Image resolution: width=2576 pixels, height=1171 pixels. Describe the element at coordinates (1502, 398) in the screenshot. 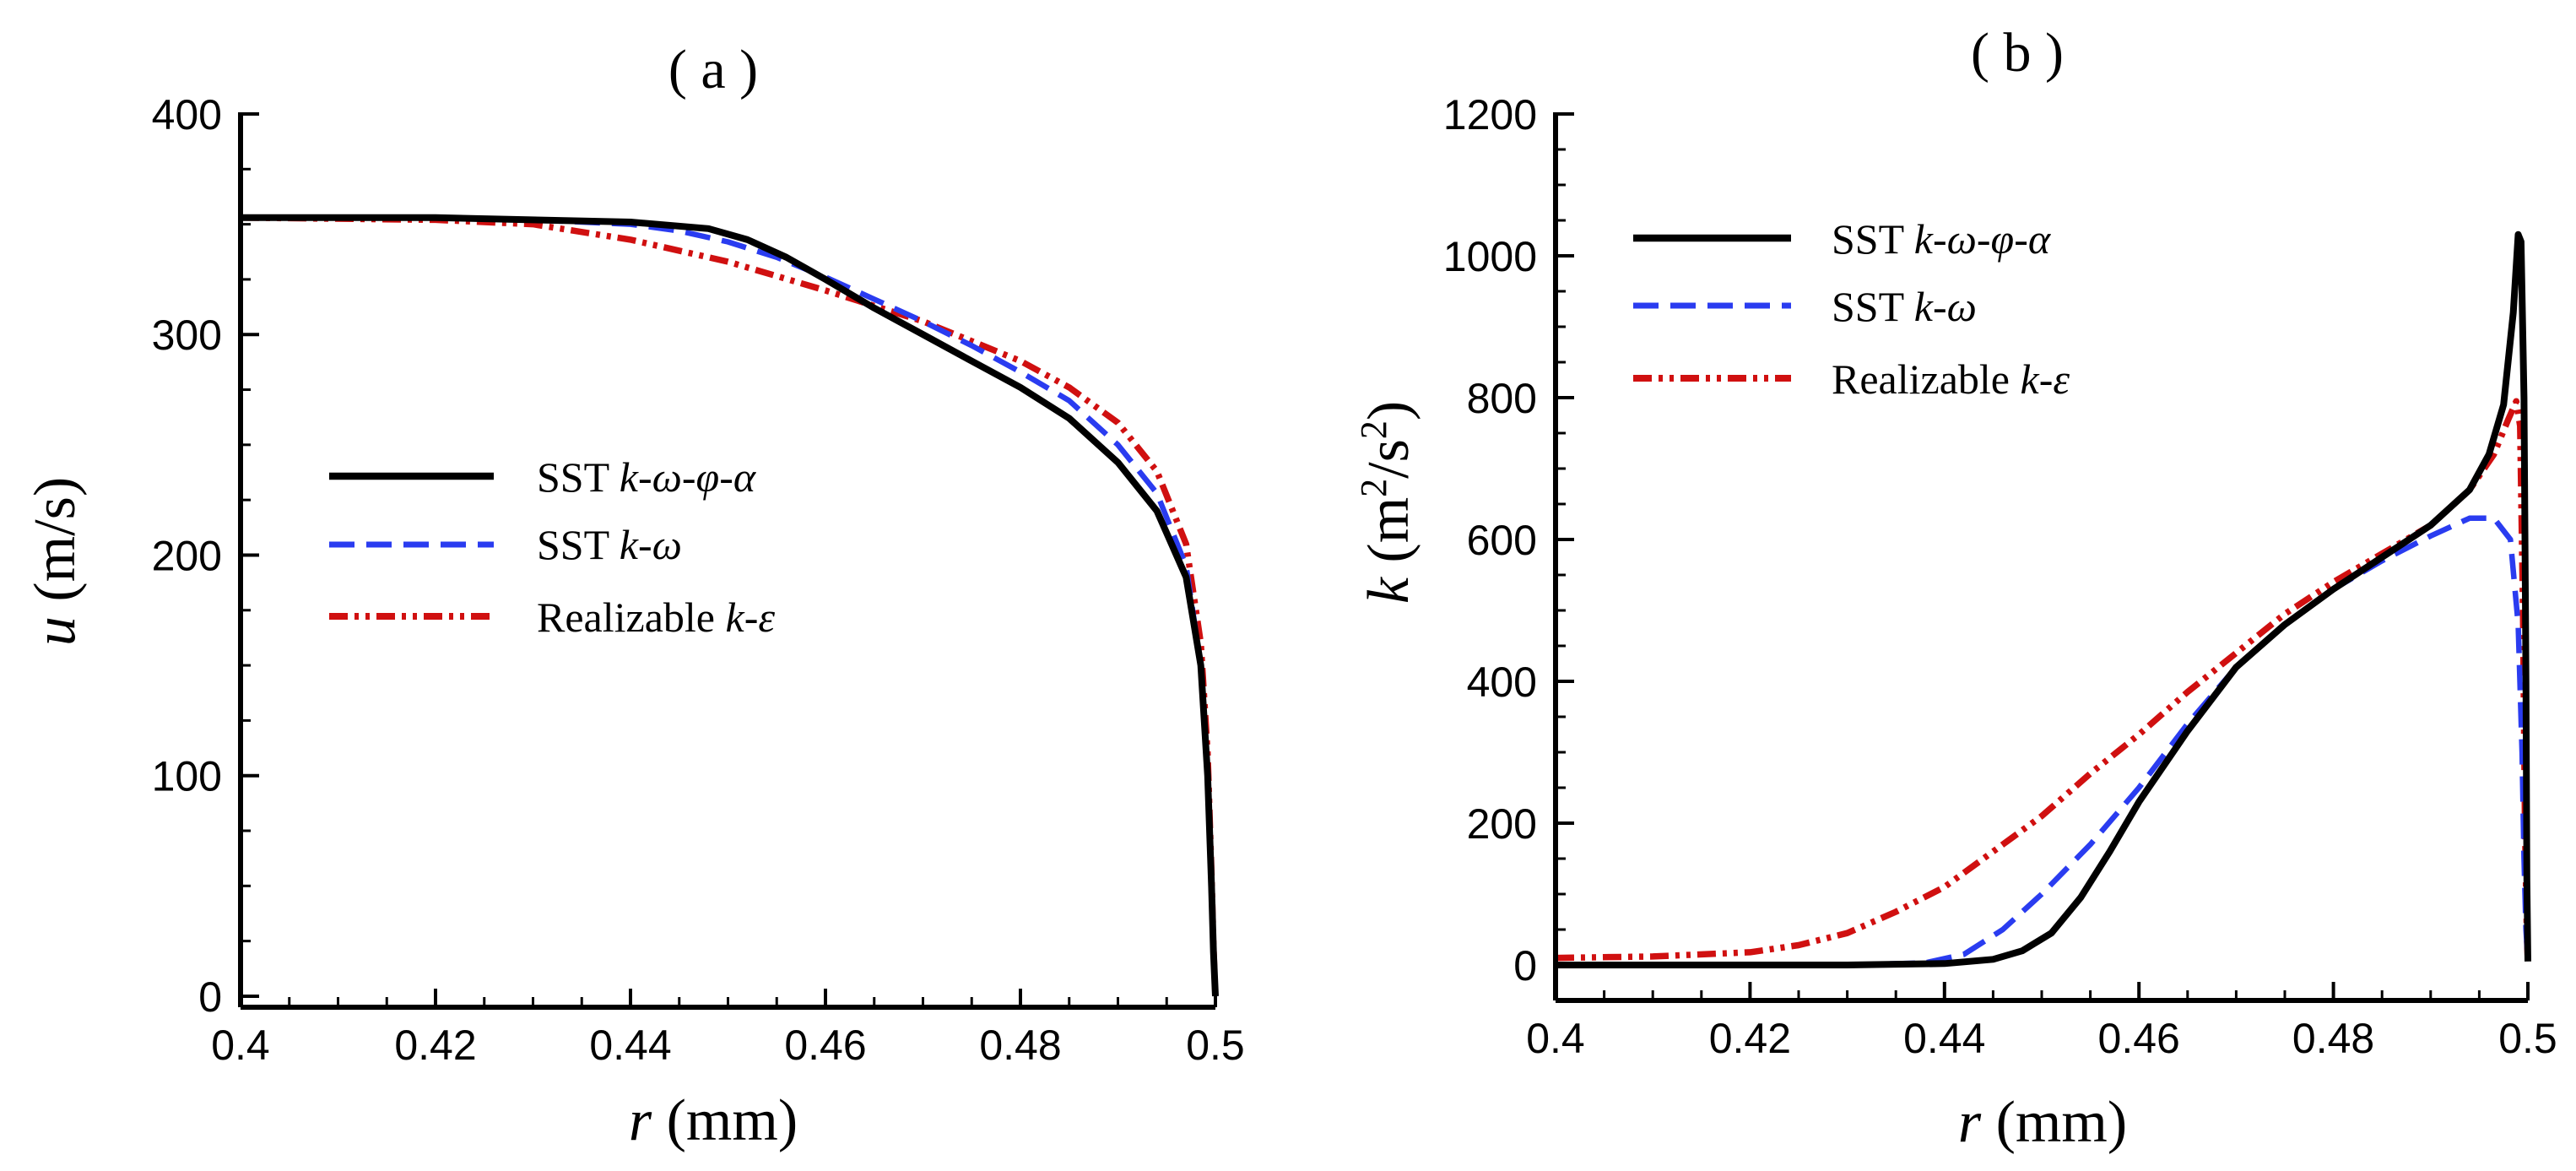

I see `y-tick-label: 800` at that location.